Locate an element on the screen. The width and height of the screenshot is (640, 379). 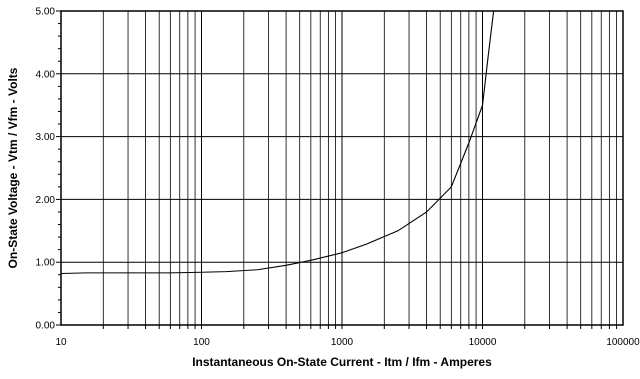
x-tick-label: 10000 is located at coordinates (483, 342).